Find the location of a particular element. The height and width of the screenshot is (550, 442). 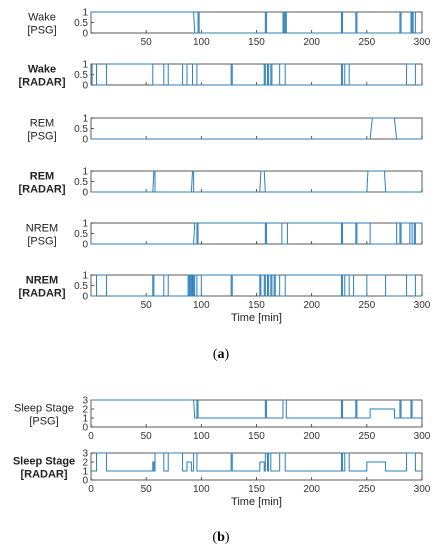

subplot-a-2: 00.51 REM [PSG] is located at coordinates (225, 130).